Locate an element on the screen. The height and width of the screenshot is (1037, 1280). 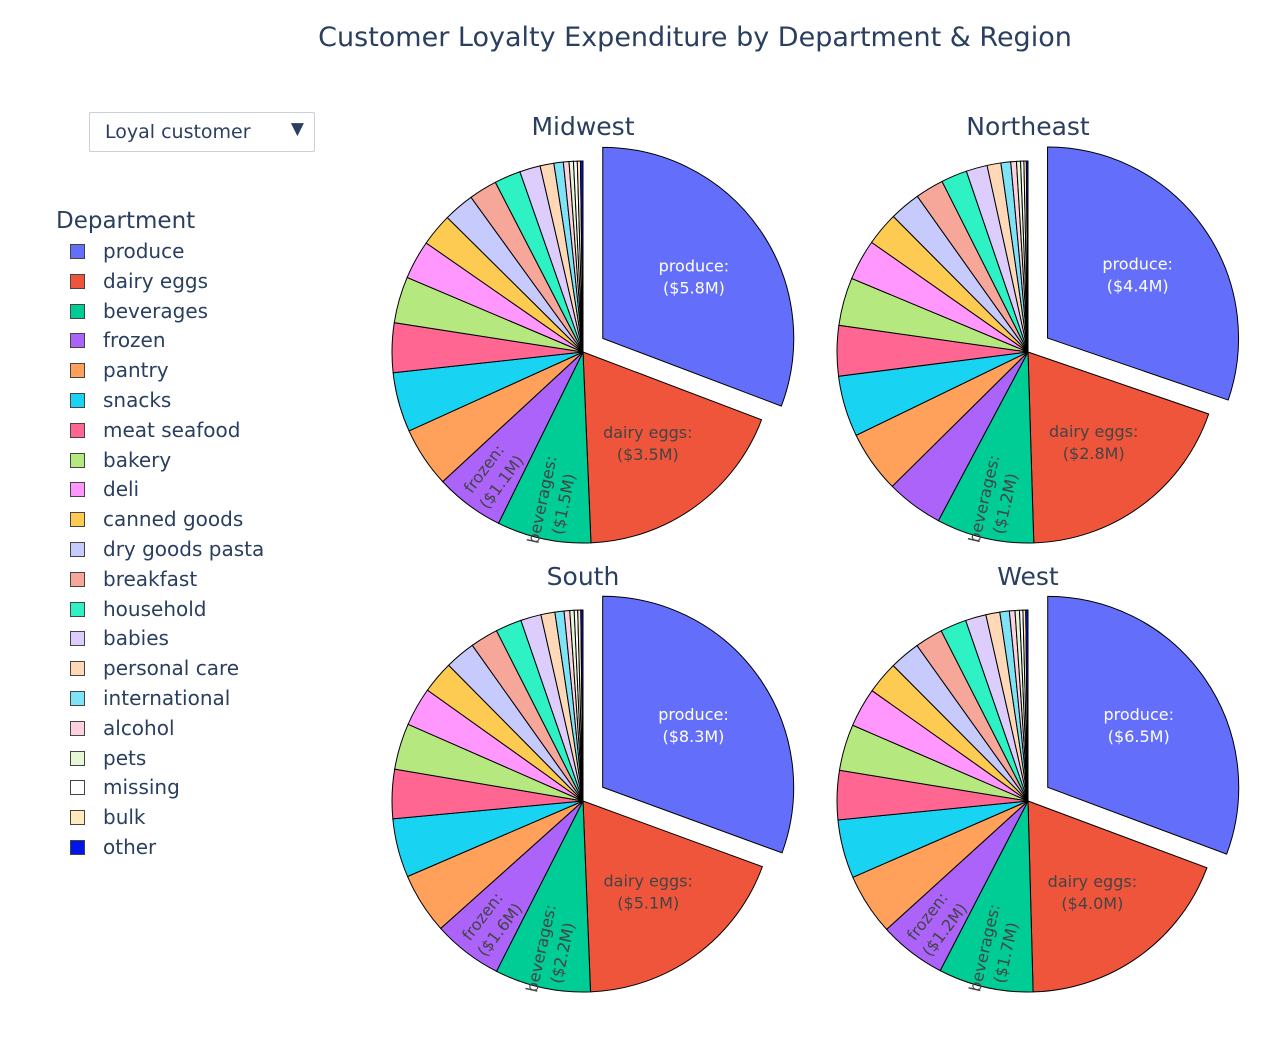
legend-label: personal care is located at coordinates (171, 668).